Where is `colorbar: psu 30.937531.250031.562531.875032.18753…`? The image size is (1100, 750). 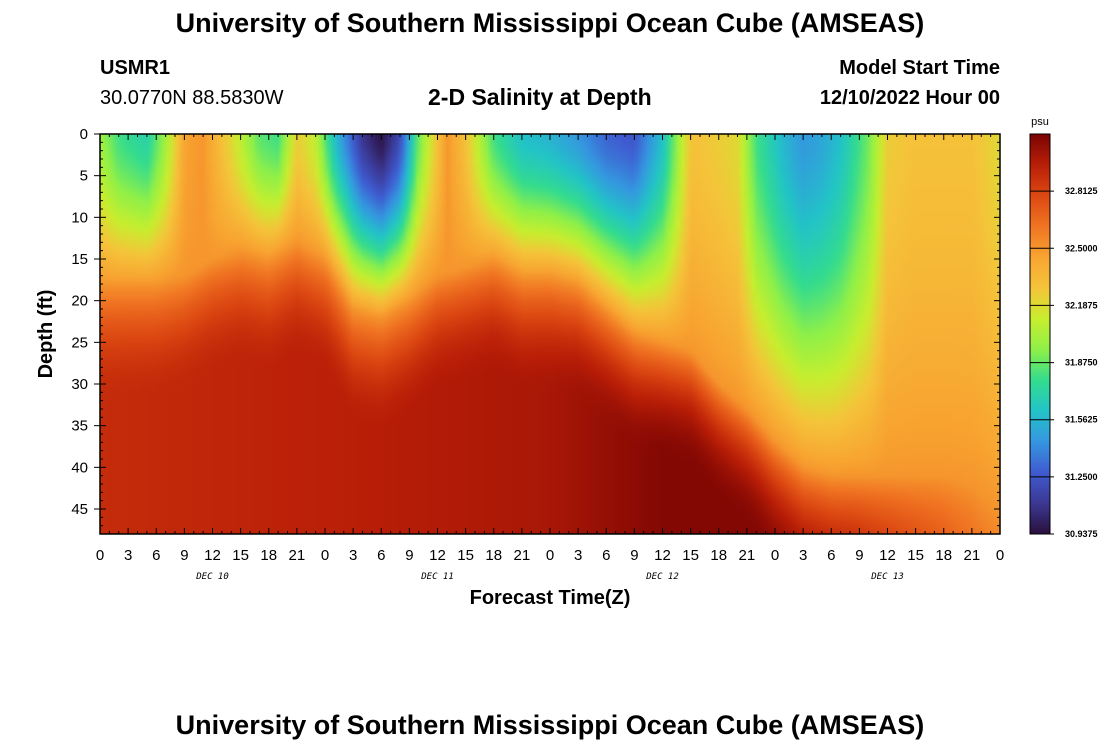
colorbar: psu 30.937531.250031.562531.875032.18753… is located at coordinates (1063, 327).